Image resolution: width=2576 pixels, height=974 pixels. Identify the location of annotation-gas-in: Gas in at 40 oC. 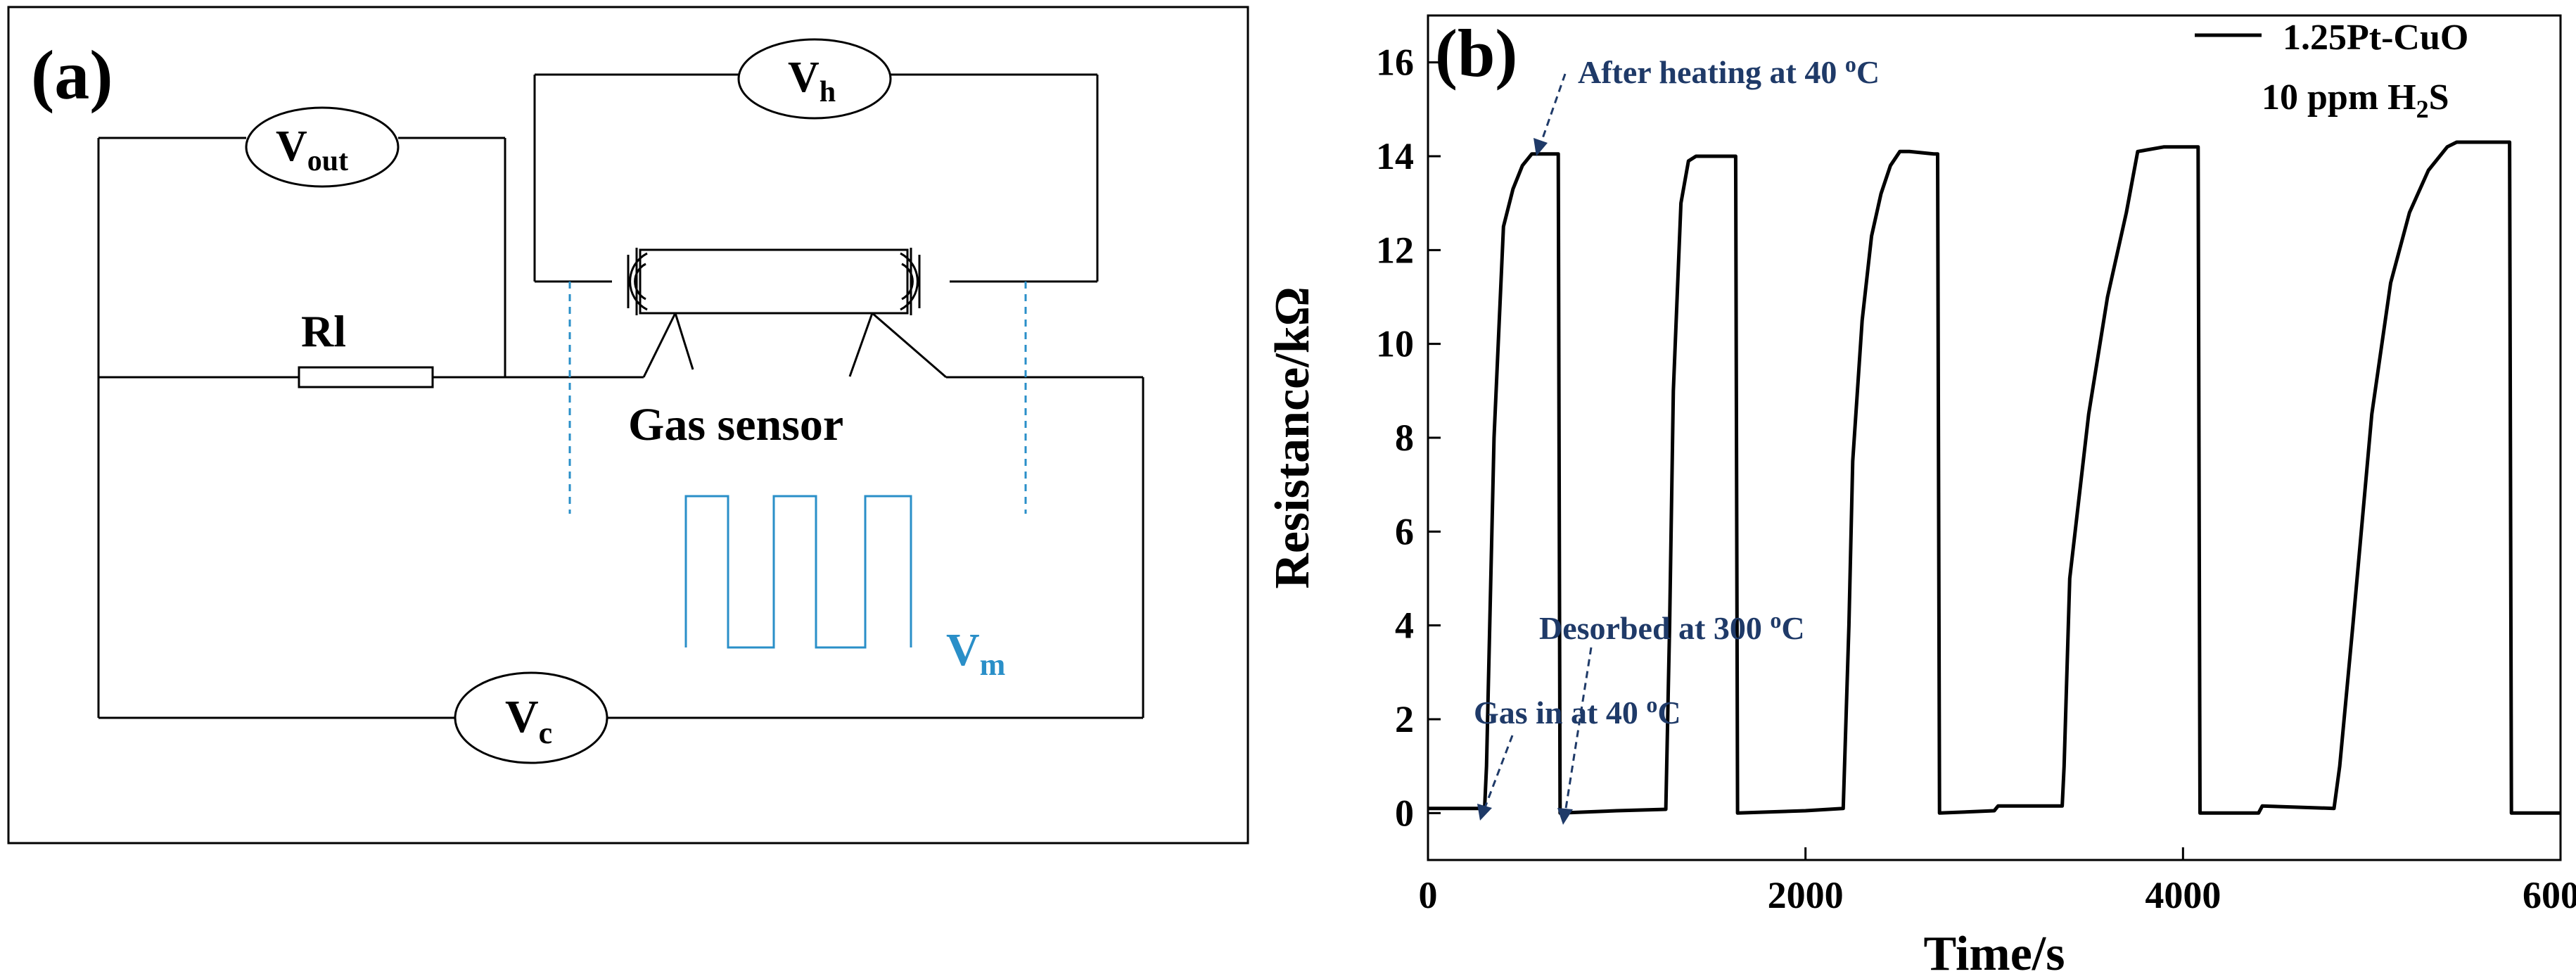
(1577, 711).